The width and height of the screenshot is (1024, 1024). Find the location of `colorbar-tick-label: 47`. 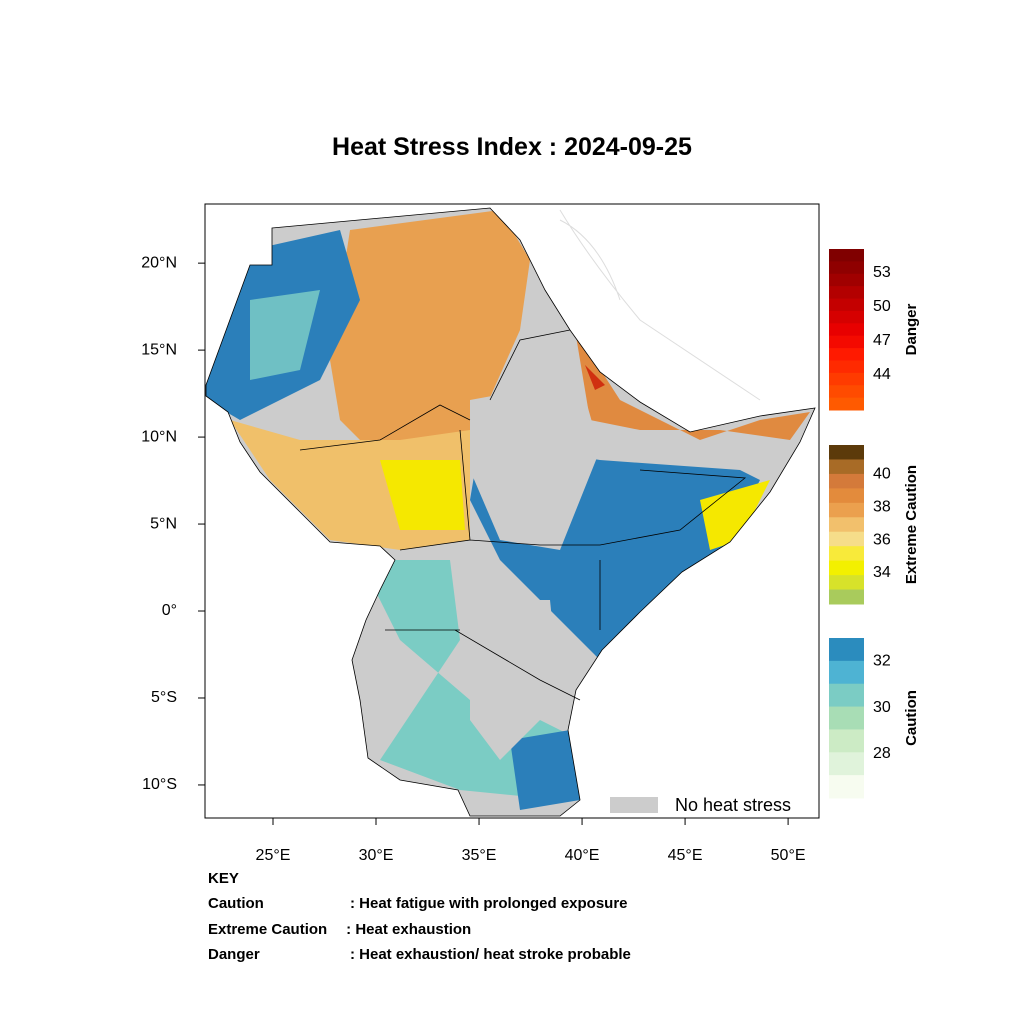

colorbar-tick-label: 47 is located at coordinates (882, 340).